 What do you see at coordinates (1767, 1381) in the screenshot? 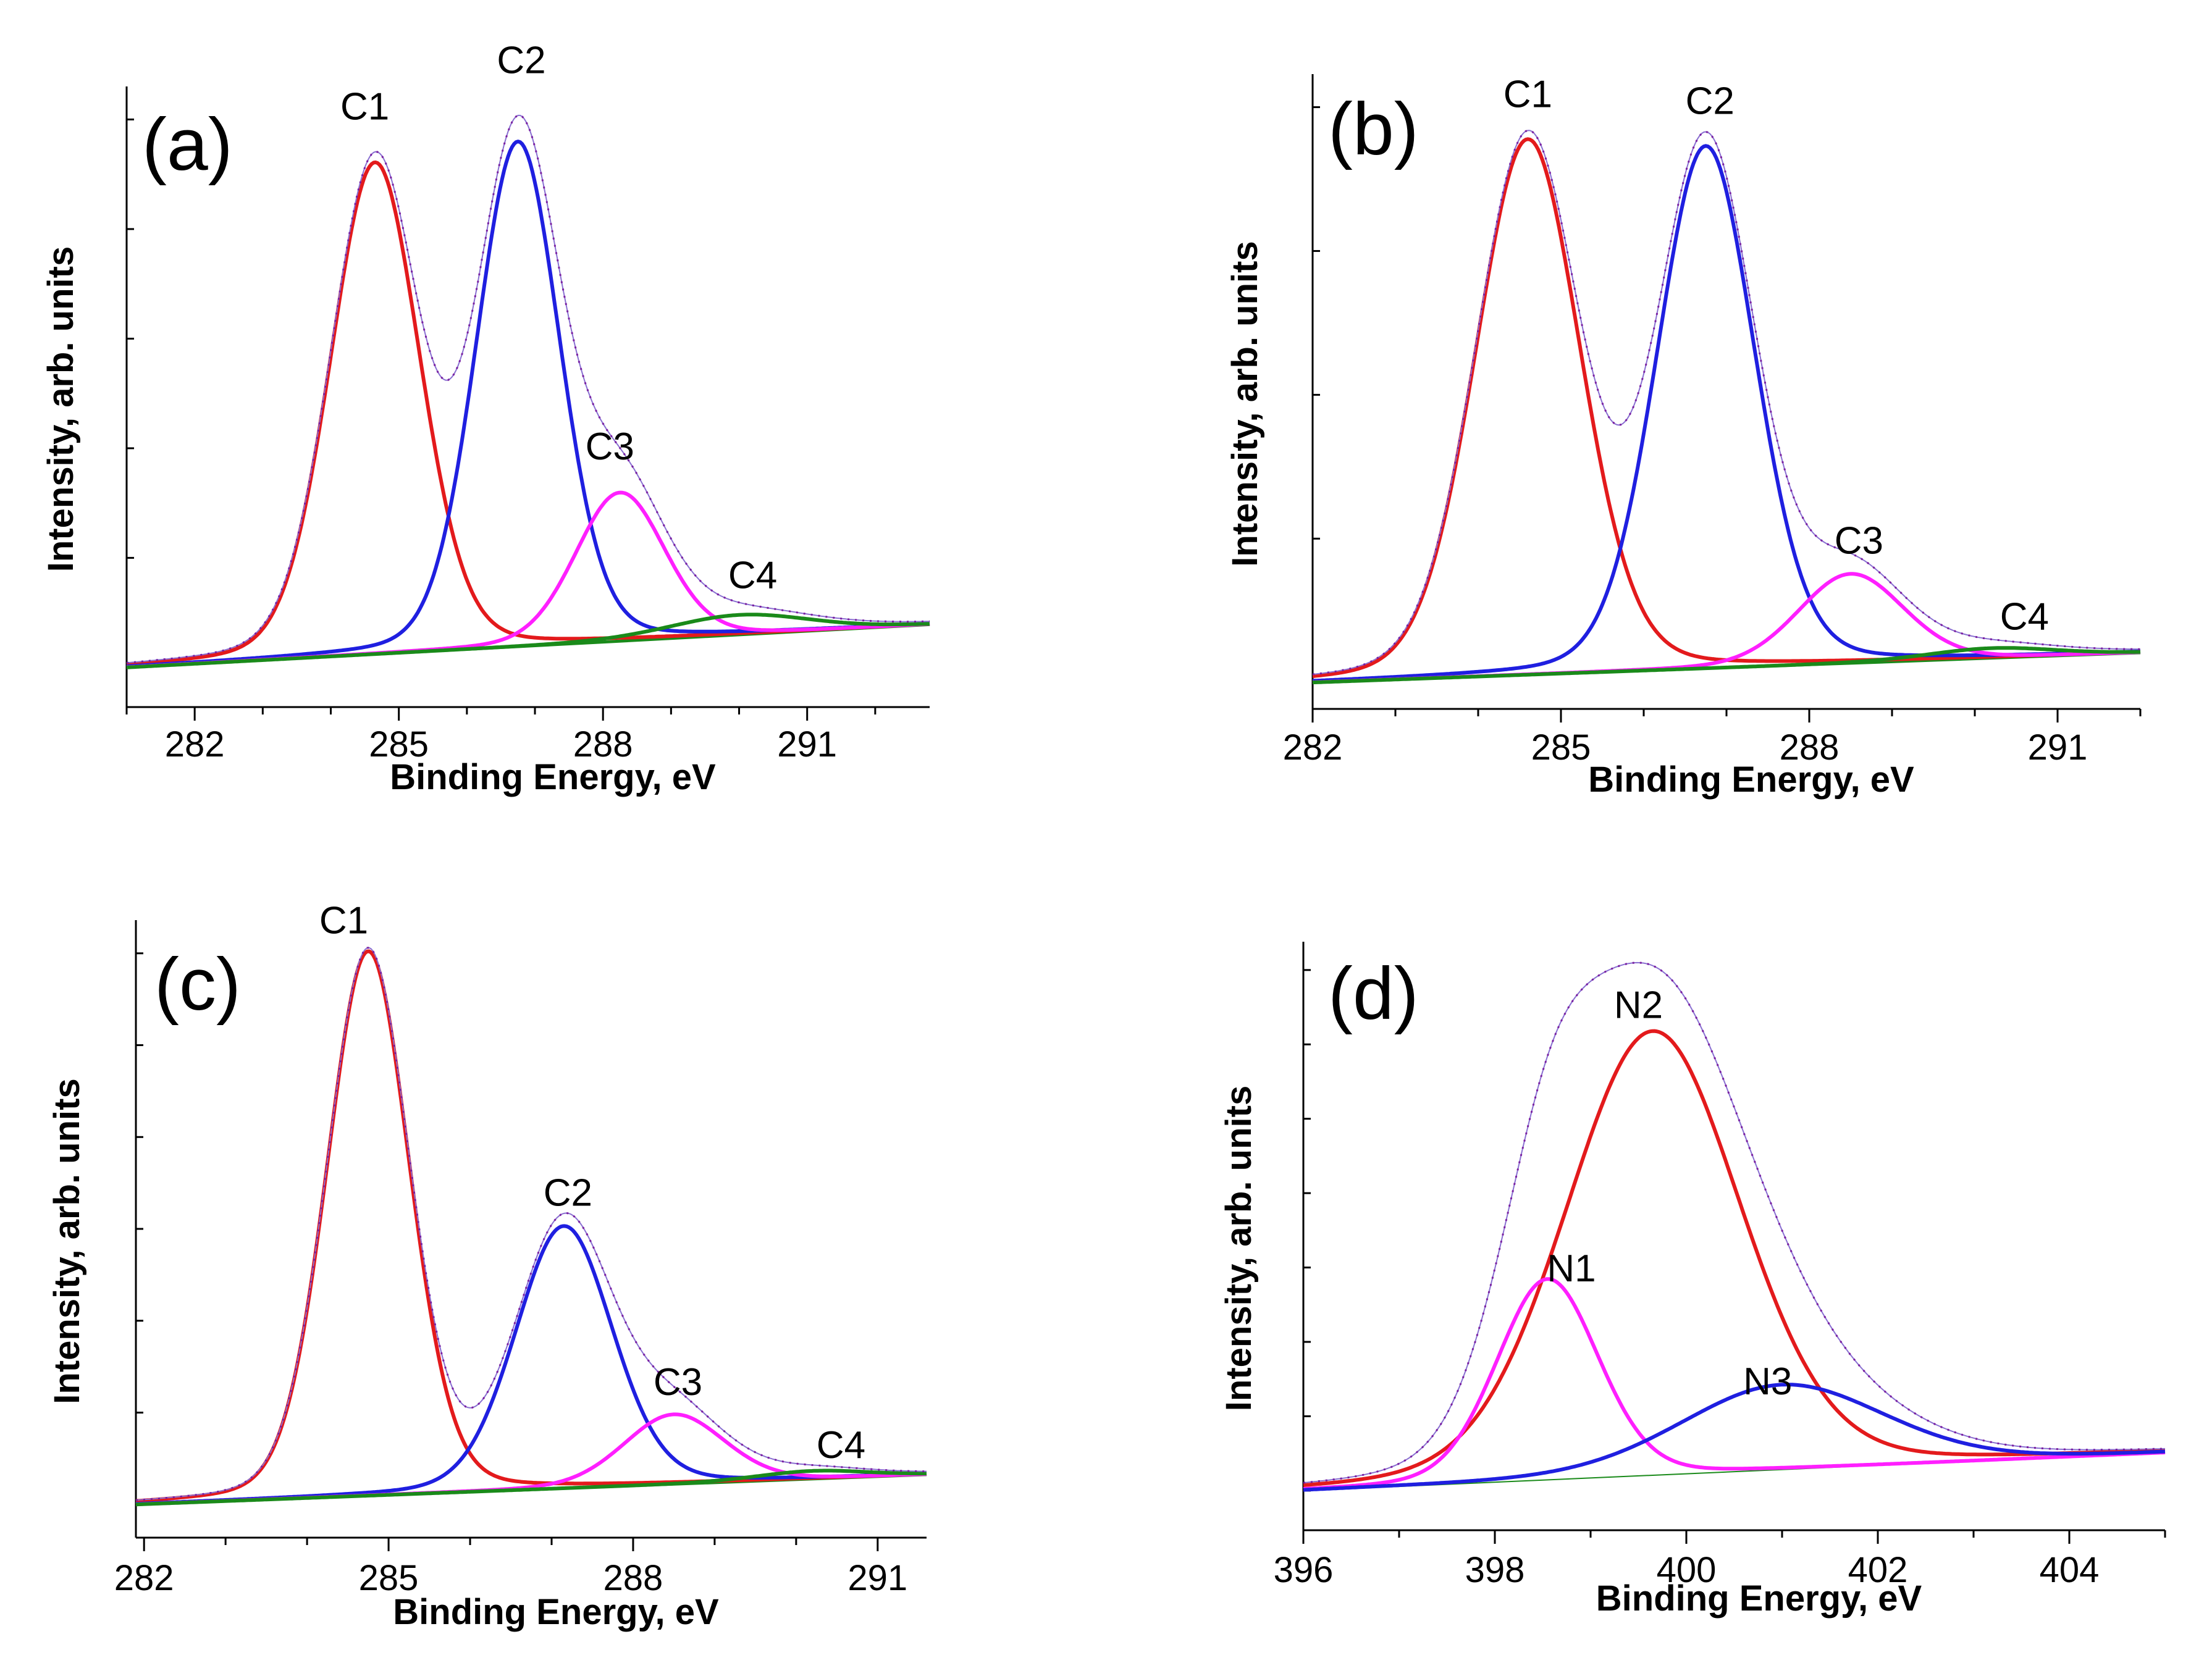
I see `peak-label-n3: N3` at bounding box center [1767, 1381].